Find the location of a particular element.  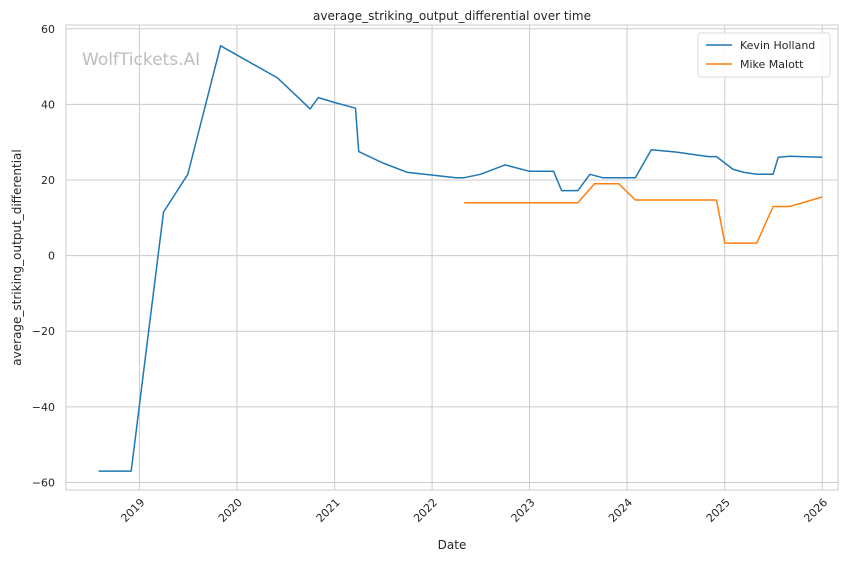

legend-box is located at coordinates (764, 55).